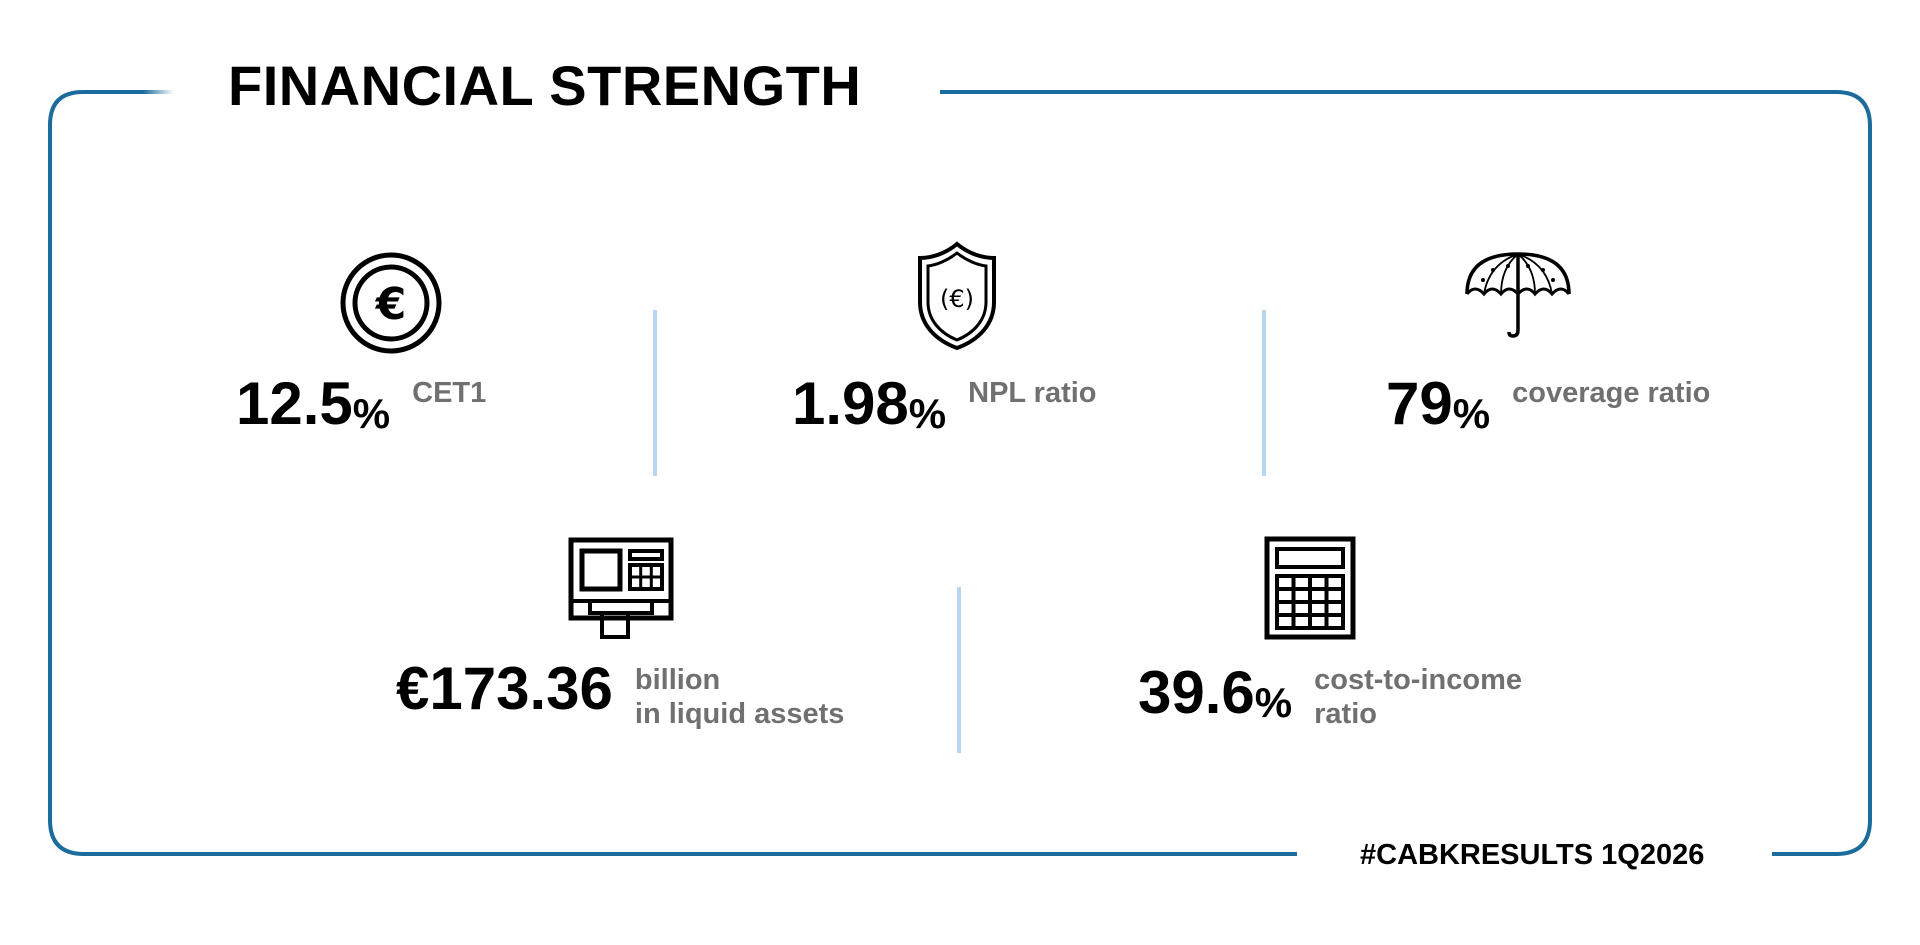 Image resolution: width=1920 pixels, height=945 pixels. I want to click on metric-cost-to-income: 39.6 % cost-to-income ratio, so click(1330, 697).